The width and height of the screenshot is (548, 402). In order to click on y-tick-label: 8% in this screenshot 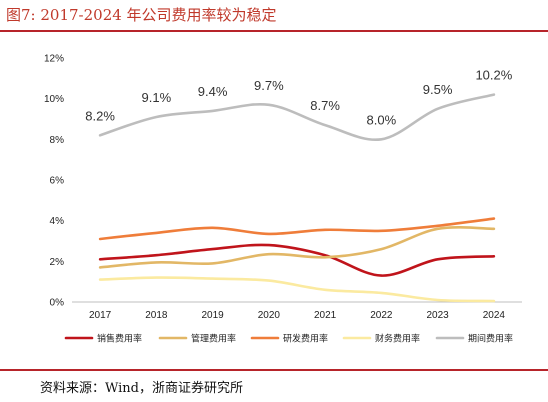, I will do `click(57, 140)`.